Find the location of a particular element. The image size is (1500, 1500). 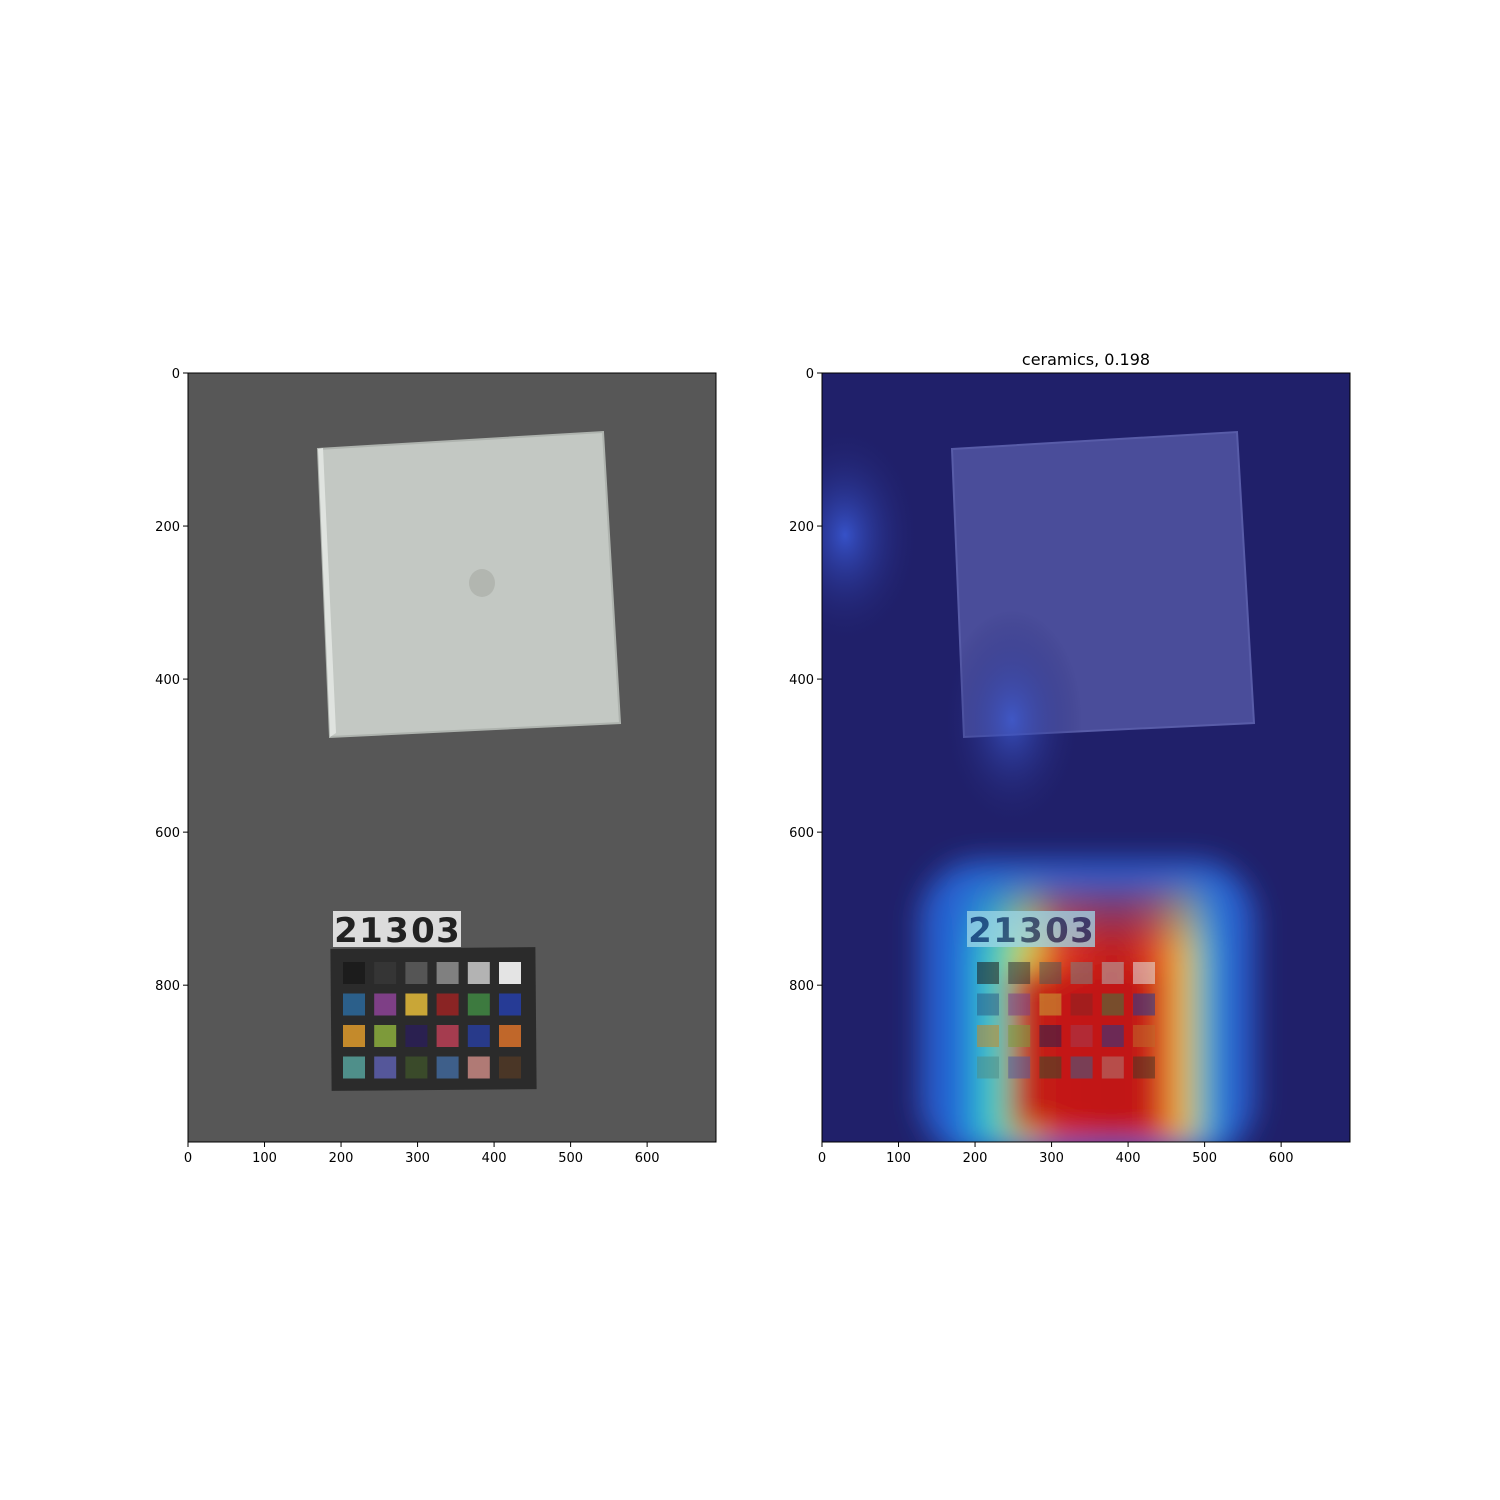

color-checker-swatches is located at coordinates (432, 1020).